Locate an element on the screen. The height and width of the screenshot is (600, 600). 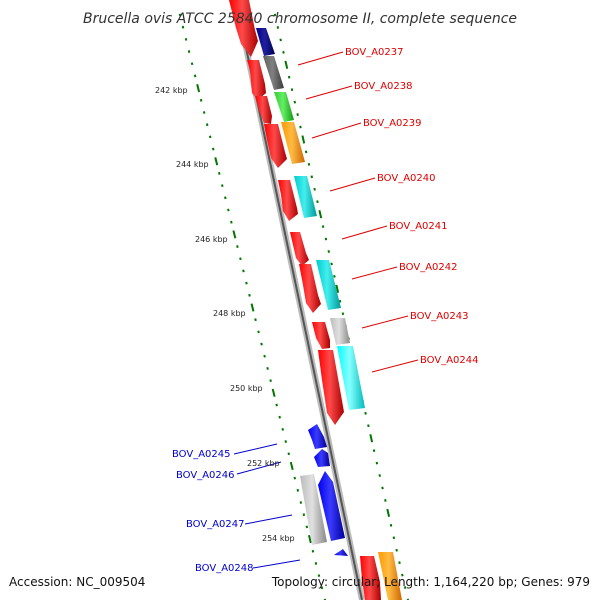
gene-label: BOV_A0240 is located at coordinates (406, 178).